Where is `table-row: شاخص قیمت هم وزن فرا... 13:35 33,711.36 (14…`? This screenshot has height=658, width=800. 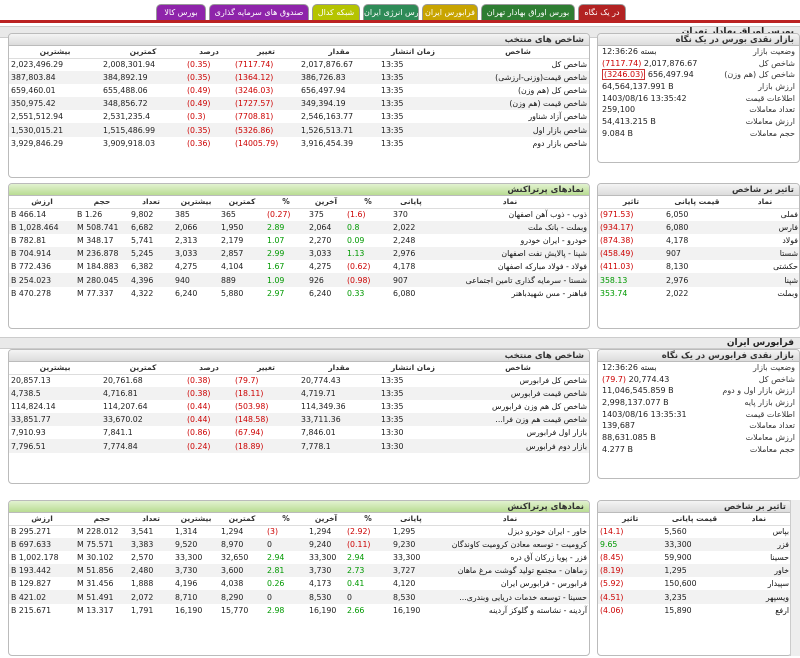 table-row: شاخص قیمت هم وزن فرا... 13:35 33,711.36 (14… is located at coordinates (299, 420).